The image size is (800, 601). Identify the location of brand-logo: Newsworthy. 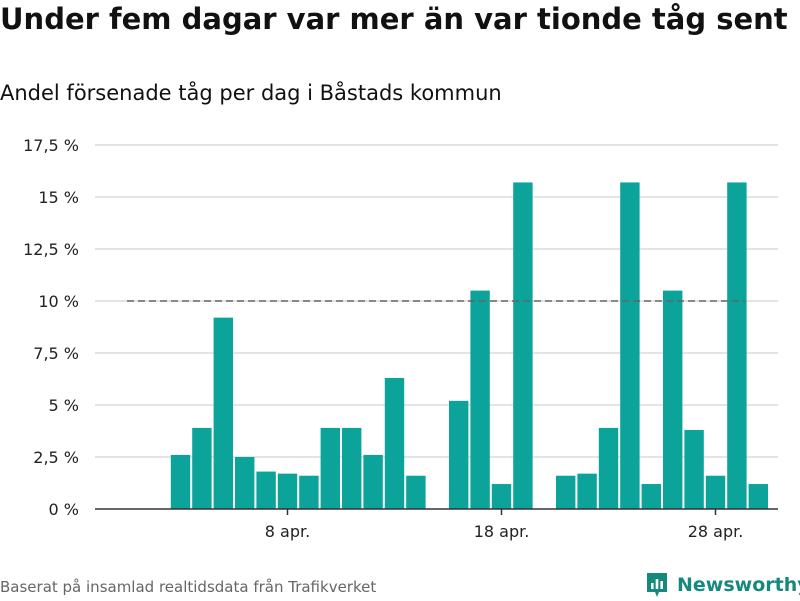
(722, 585).